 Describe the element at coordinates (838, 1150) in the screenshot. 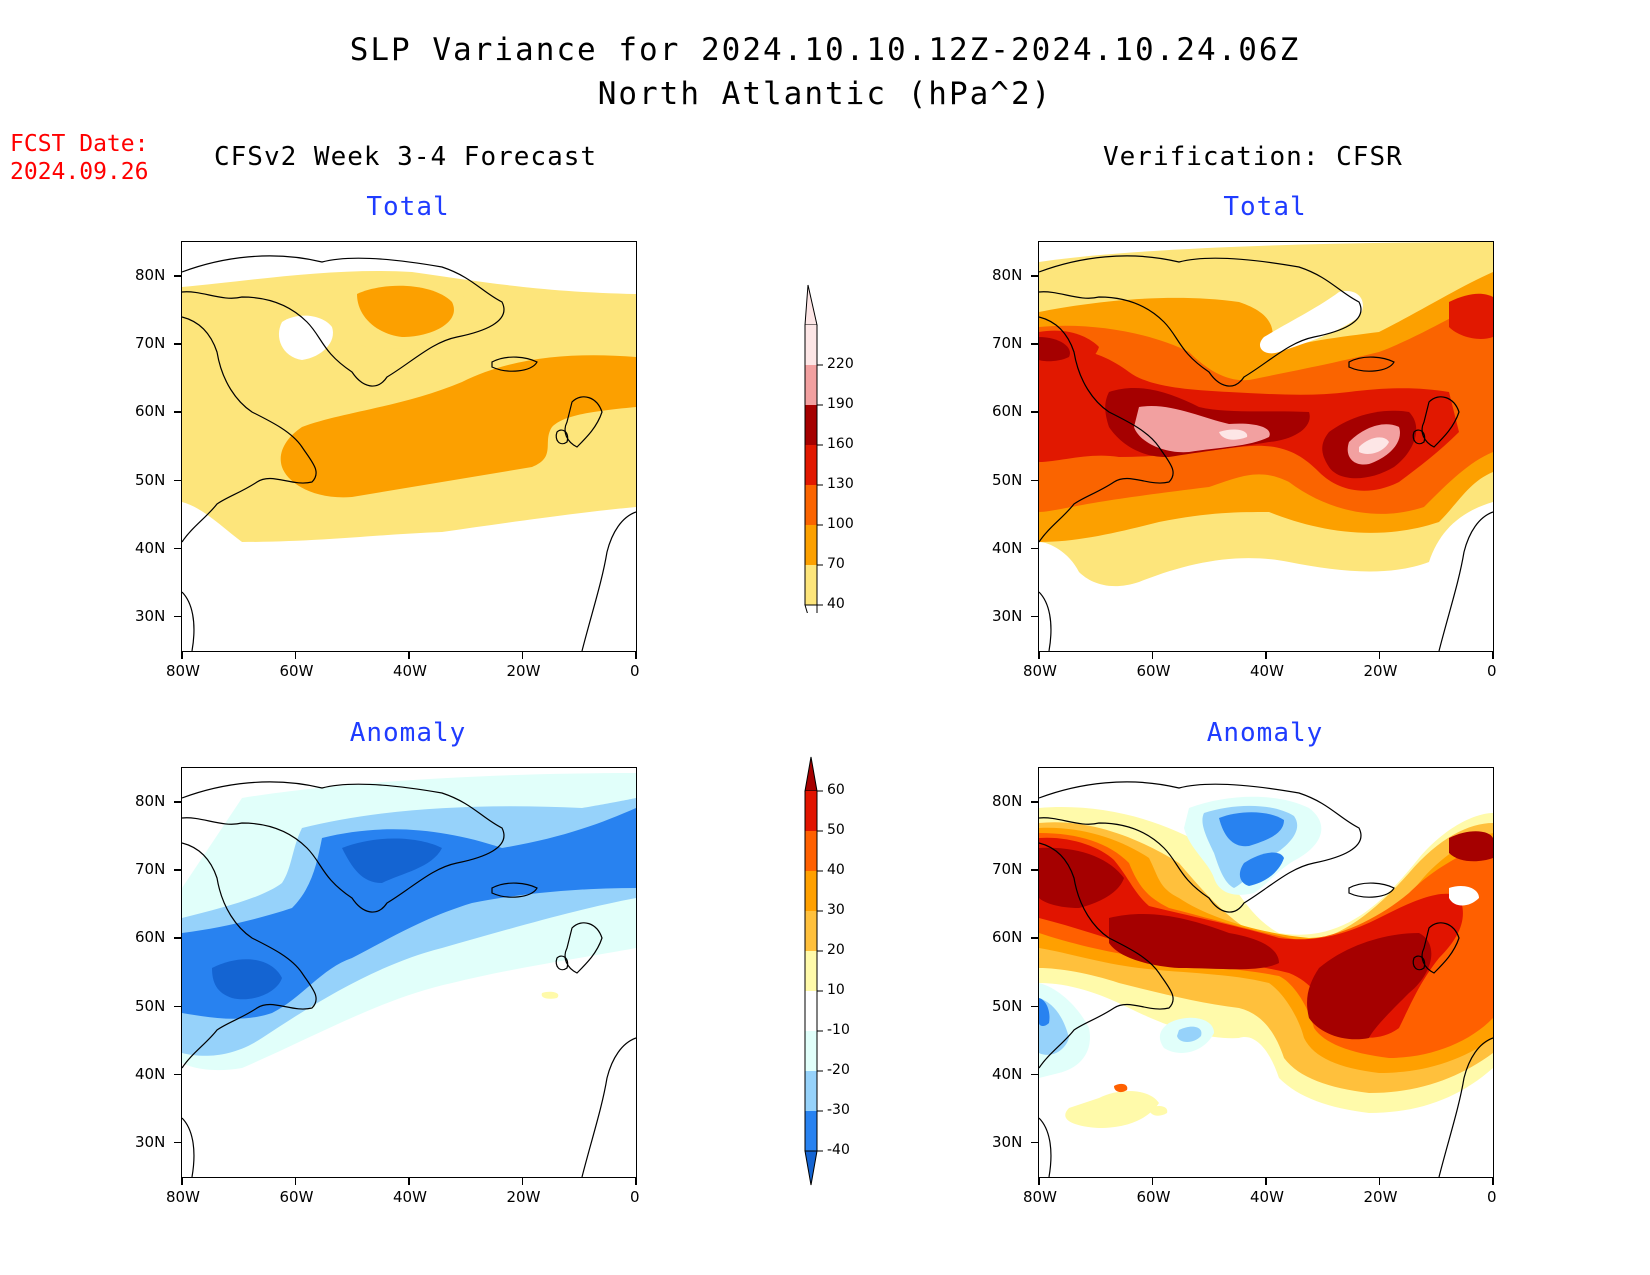

I see `colorbar-tick-label: -40` at that location.